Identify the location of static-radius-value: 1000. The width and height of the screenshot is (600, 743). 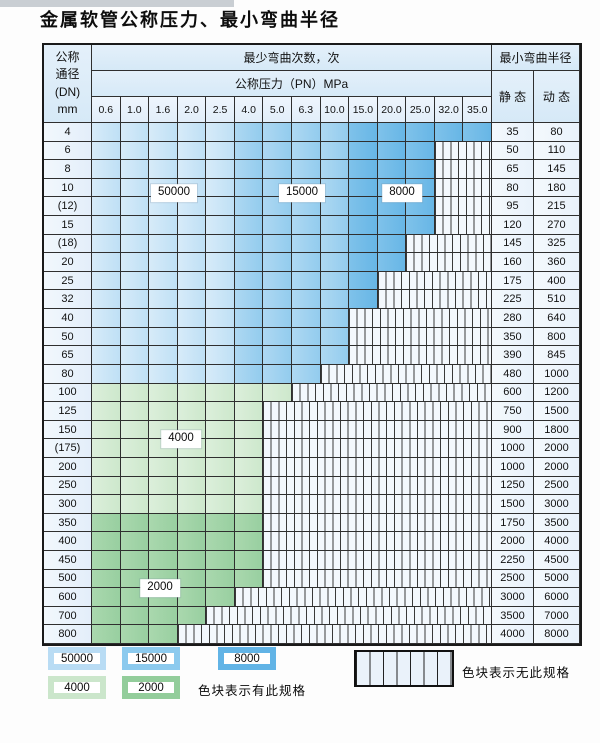
(512, 467).